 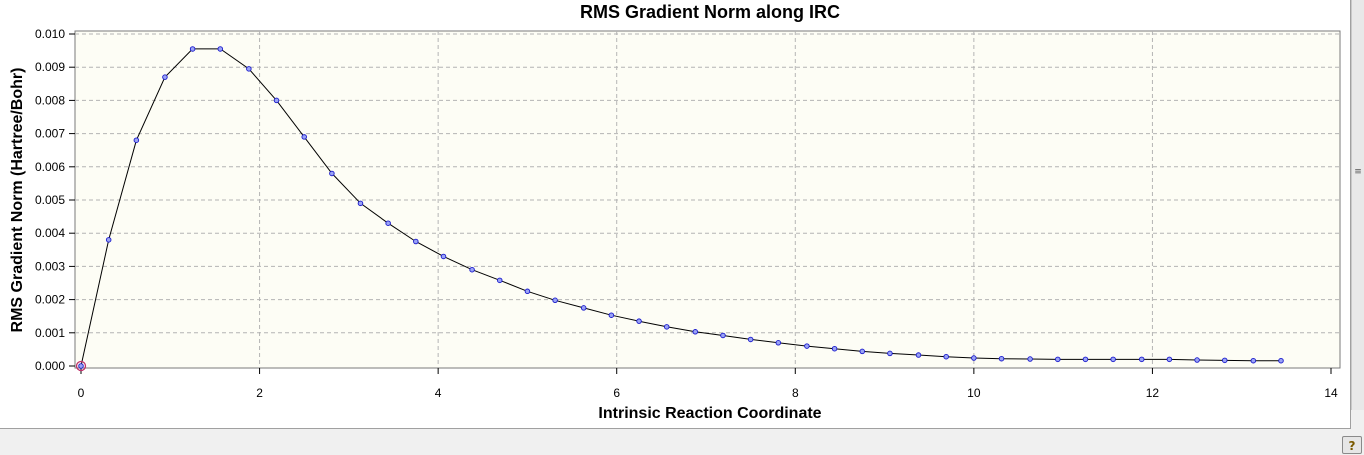 What do you see at coordinates (50, 200) in the screenshot?
I see `y-tick-label: 0.005` at bounding box center [50, 200].